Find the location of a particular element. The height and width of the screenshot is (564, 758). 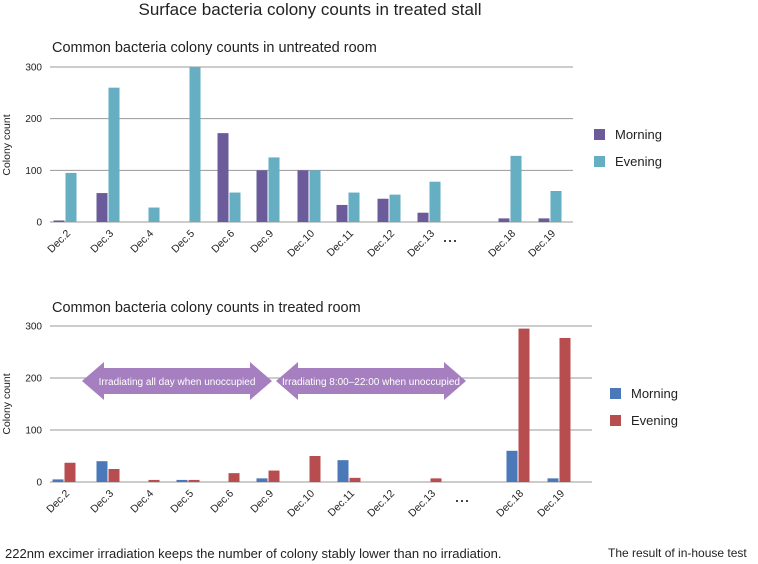

legend-swatch-morning-top is located at coordinates (599, 134).